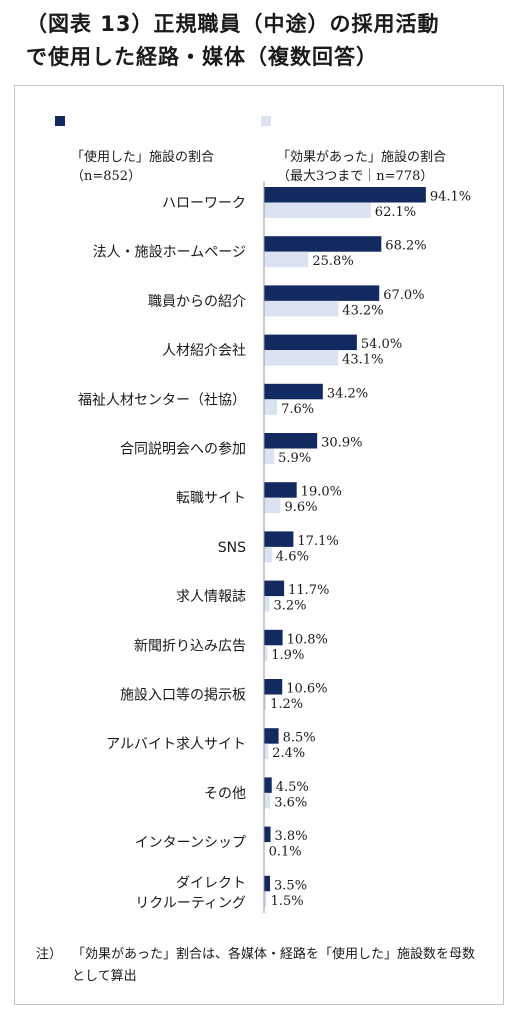  What do you see at coordinates (60, 121) in the screenshot?
I see `legend-swatch-used` at bounding box center [60, 121].